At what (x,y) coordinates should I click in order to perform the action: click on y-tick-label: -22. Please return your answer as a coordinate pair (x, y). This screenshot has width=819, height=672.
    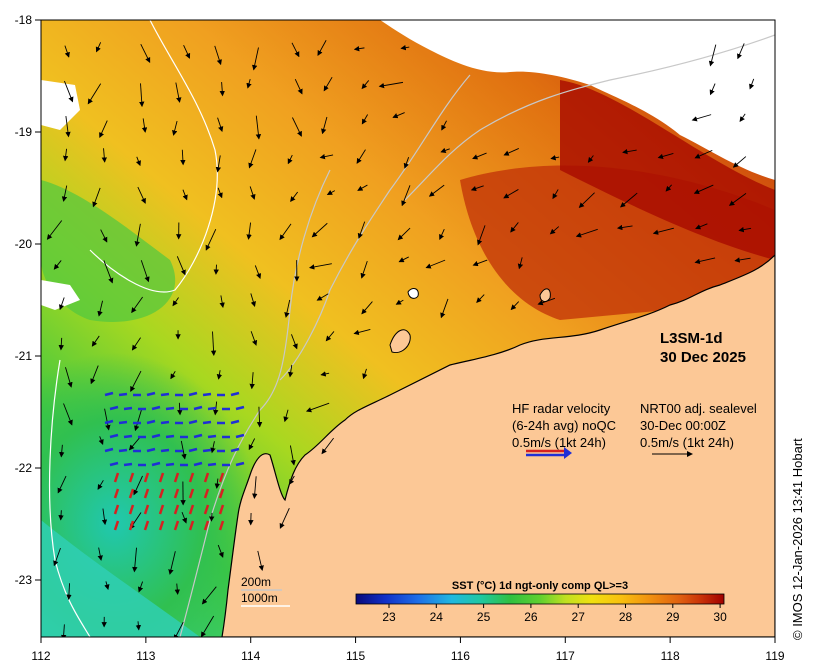
    Looking at the image, I should click on (24, 468).